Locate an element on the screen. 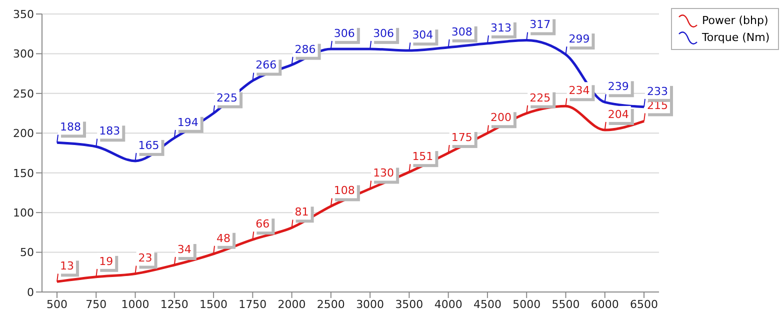 Image resolution: width=783 pixels, height=328 pixels. x-tick-label: 2000 is located at coordinates (292, 304).